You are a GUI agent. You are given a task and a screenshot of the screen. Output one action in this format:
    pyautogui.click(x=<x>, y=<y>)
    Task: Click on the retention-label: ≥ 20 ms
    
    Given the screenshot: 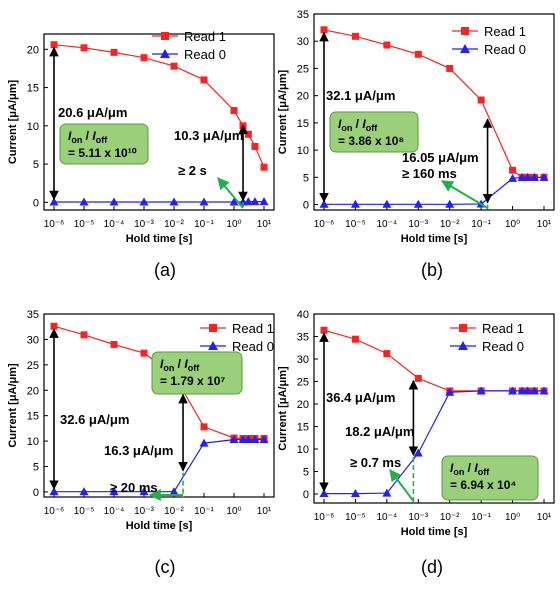 What is the action you would take?
    pyautogui.click(x=134, y=487)
    